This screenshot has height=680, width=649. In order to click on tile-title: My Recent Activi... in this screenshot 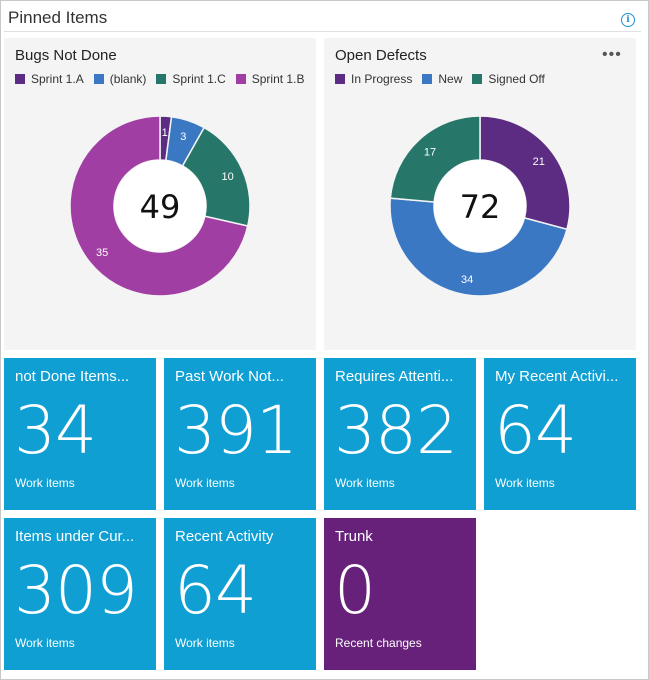, I will do `click(557, 376)`.